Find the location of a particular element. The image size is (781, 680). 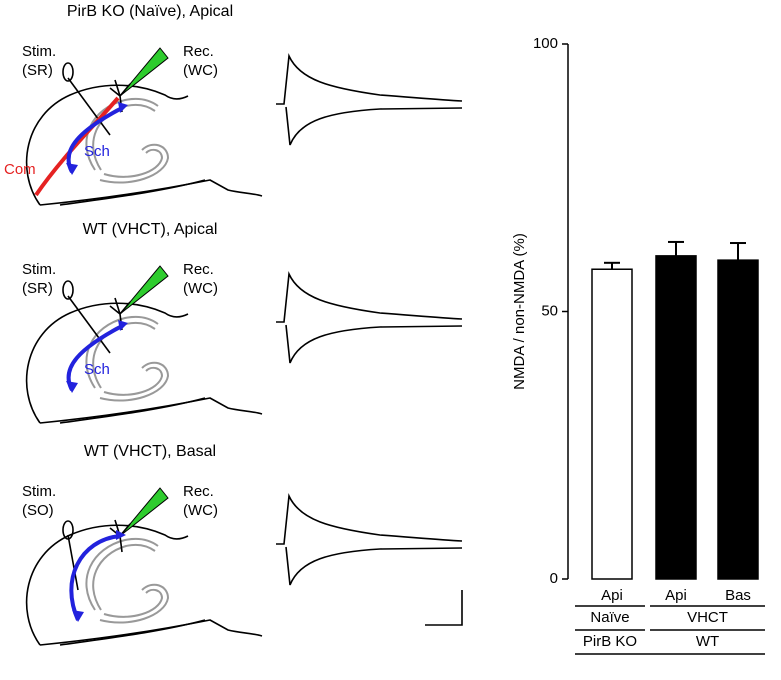

y-axis-label: NMDA / non-NMDA (%) is located at coordinates (519, 311).